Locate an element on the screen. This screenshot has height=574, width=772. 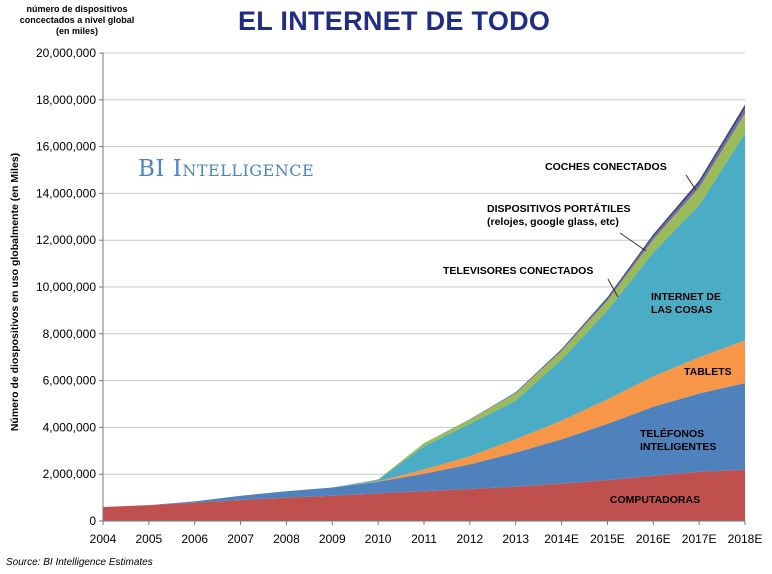
series-annotation-line: TELEVISORES CONECTADOS is located at coordinates (518, 271).